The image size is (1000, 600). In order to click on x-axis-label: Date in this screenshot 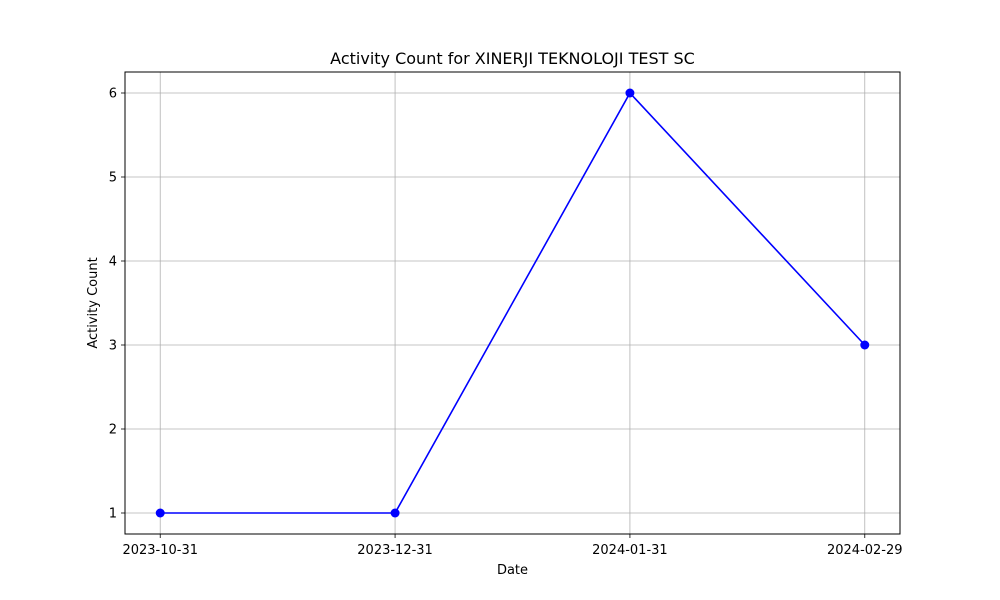, I will do `click(512, 570)`.